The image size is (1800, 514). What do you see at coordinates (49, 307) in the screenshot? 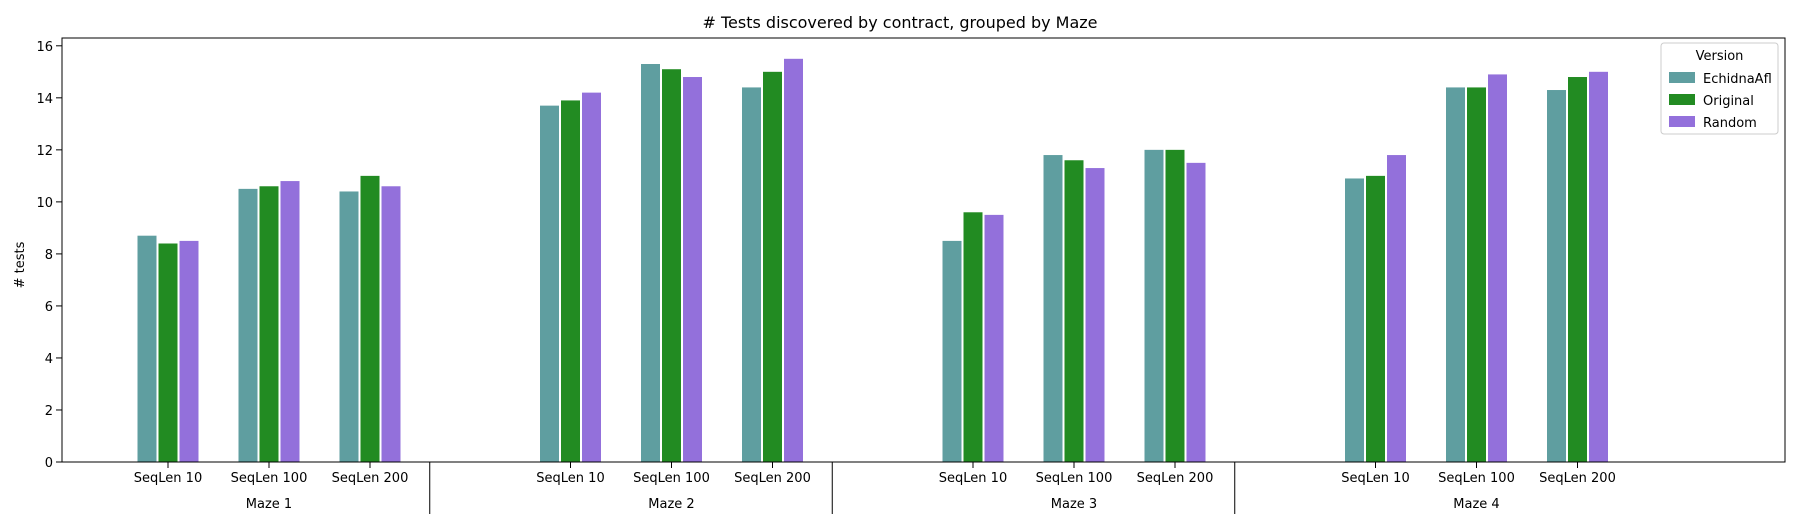
I see `y-tick-label: 6` at bounding box center [49, 307].